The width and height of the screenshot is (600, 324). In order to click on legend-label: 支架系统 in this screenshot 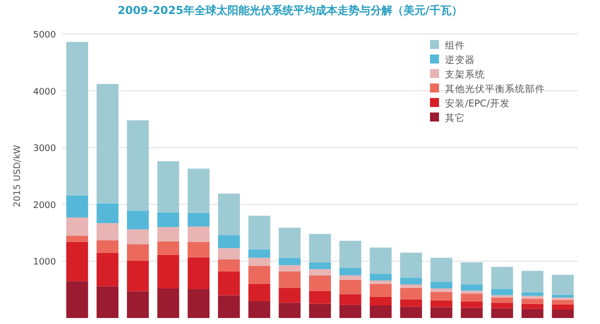, I will do `click(465, 74)`.